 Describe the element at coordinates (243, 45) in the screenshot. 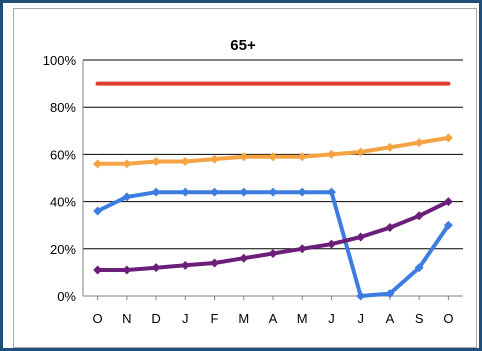

I see `chart-title: 65+` at that location.